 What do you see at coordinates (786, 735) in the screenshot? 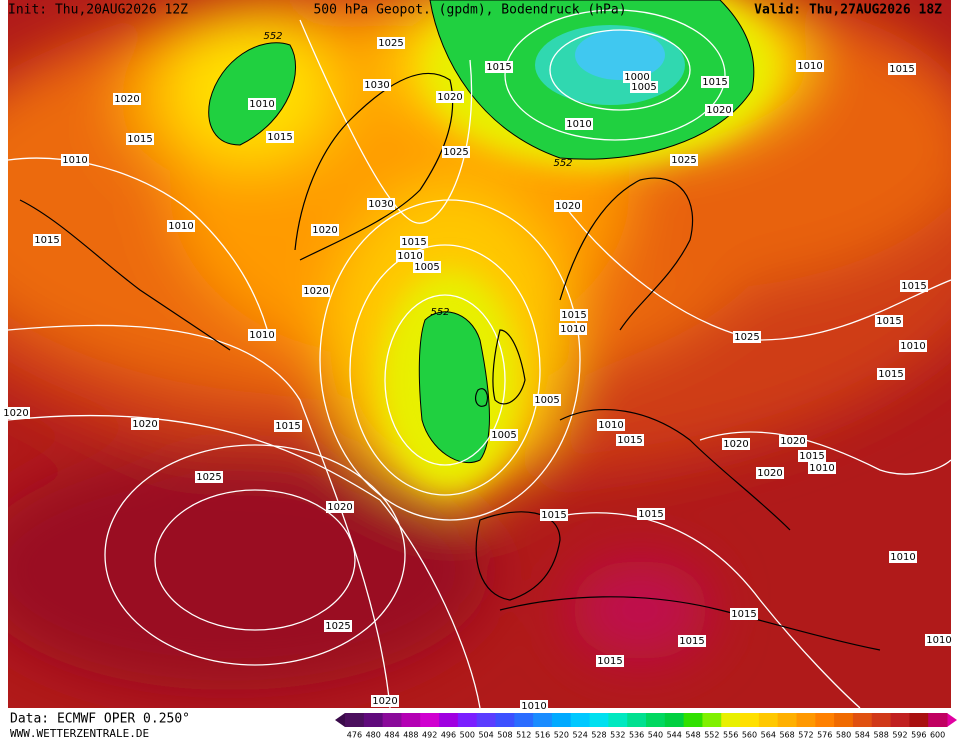
I see `colorbar-label: 568` at bounding box center [786, 735].